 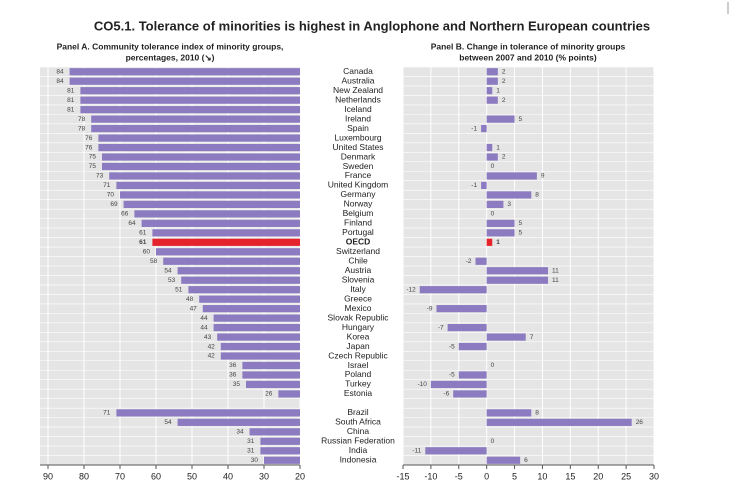 I want to click on category-label: OECD, so click(x=358, y=242).